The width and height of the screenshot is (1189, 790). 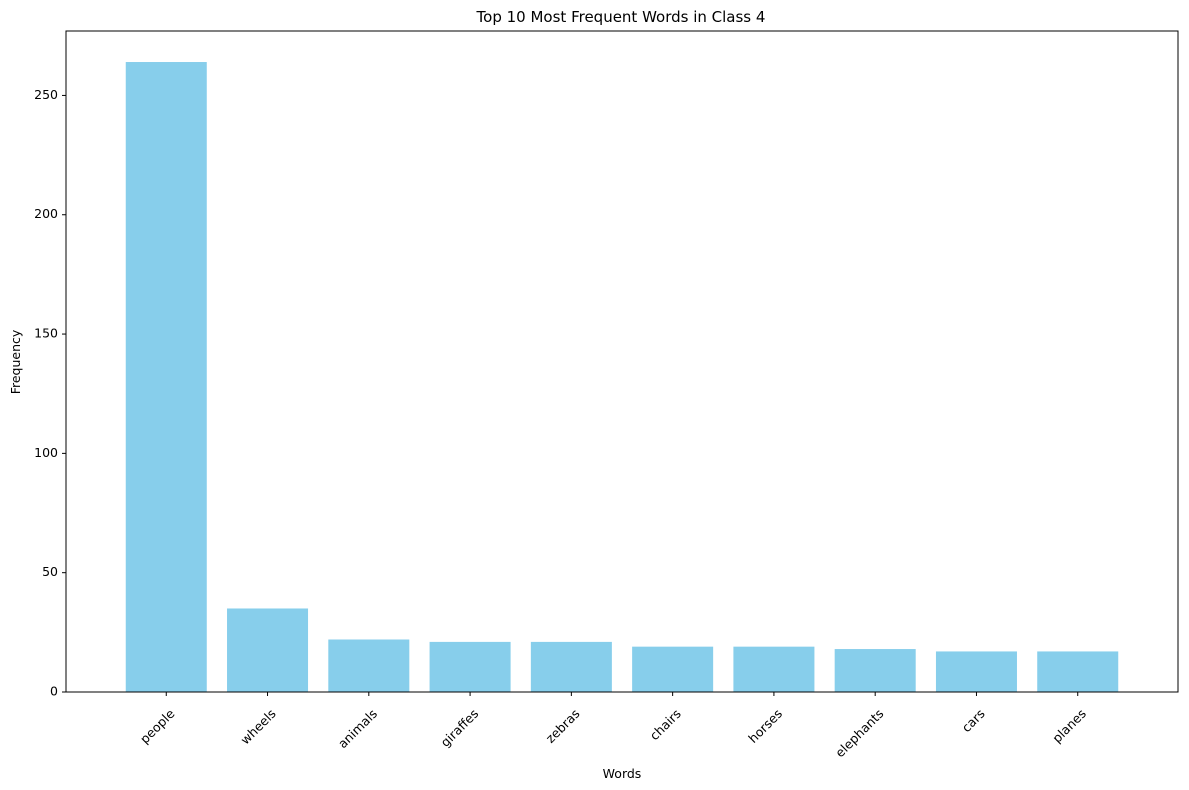 What do you see at coordinates (268, 650) in the screenshot?
I see `bar-wheels` at bounding box center [268, 650].